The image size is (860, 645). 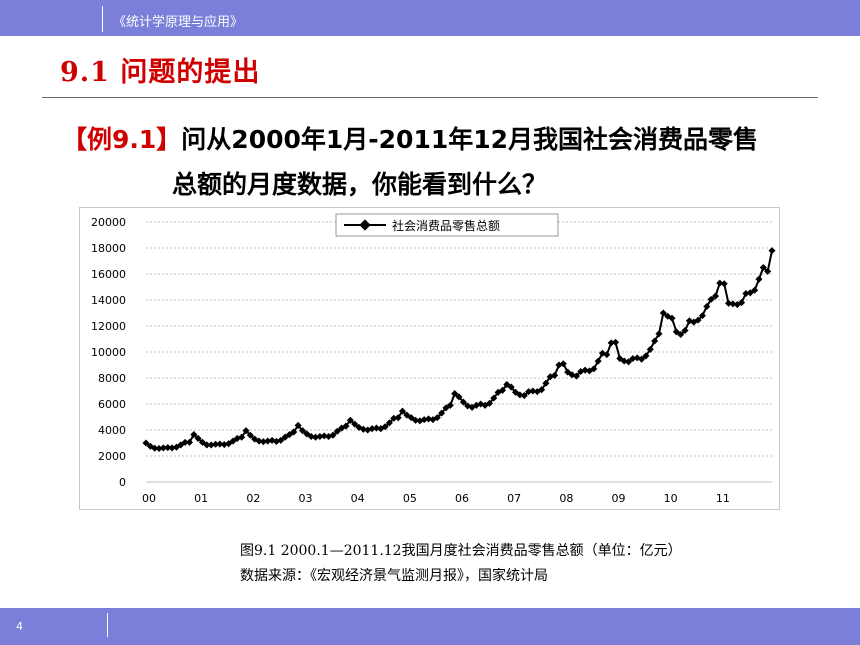 I want to click on x-tick-label: 04, so click(x=358, y=498).